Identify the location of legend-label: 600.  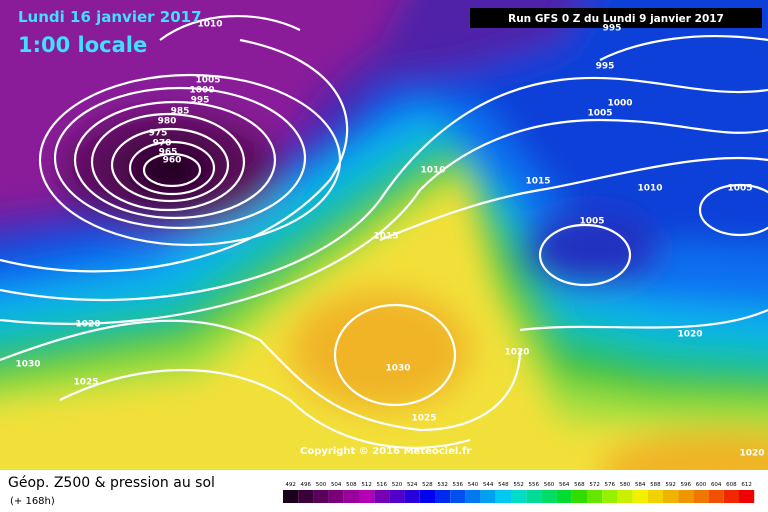
(701, 485).